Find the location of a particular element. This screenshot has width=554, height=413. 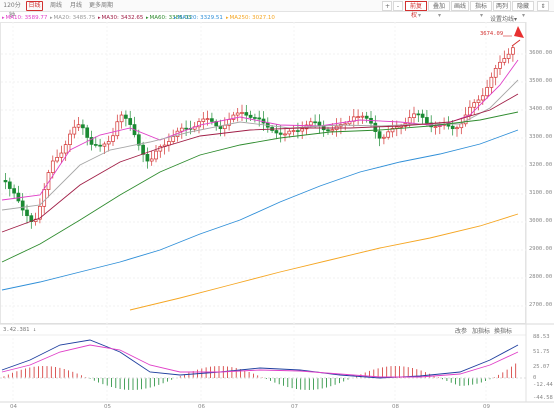

tab-120min: 120分钟 is located at coordinates (12, 10).